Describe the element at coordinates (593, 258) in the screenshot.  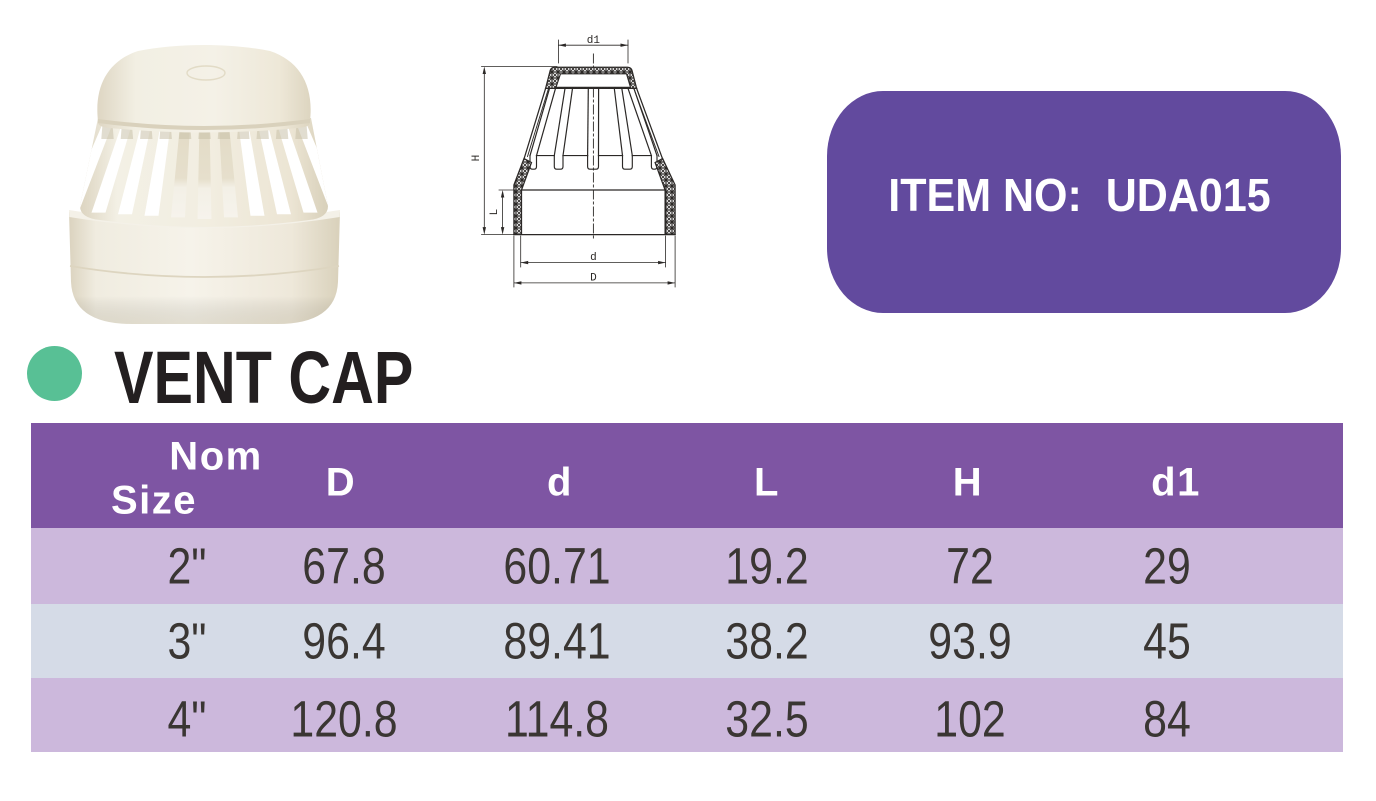
I see `svg-text: d` at that location.